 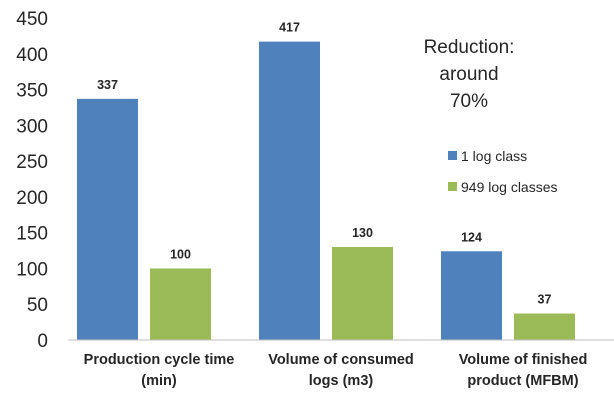 I want to click on data-label: 37, so click(x=545, y=300).